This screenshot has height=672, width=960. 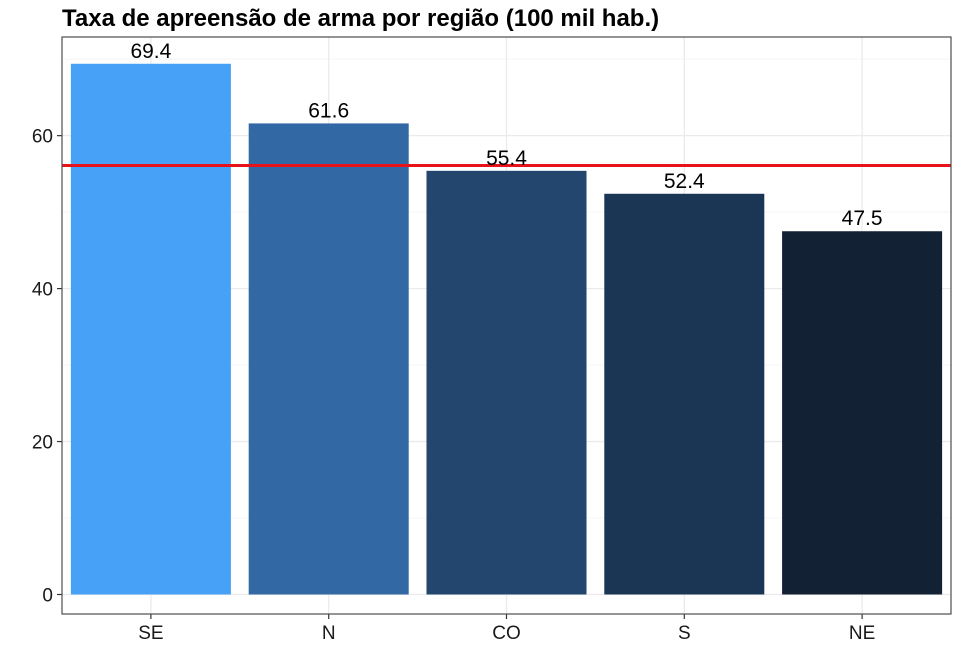 What do you see at coordinates (684, 633) in the screenshot?
I see `x-tick-label-s: S` at bounding box center [684, 633].